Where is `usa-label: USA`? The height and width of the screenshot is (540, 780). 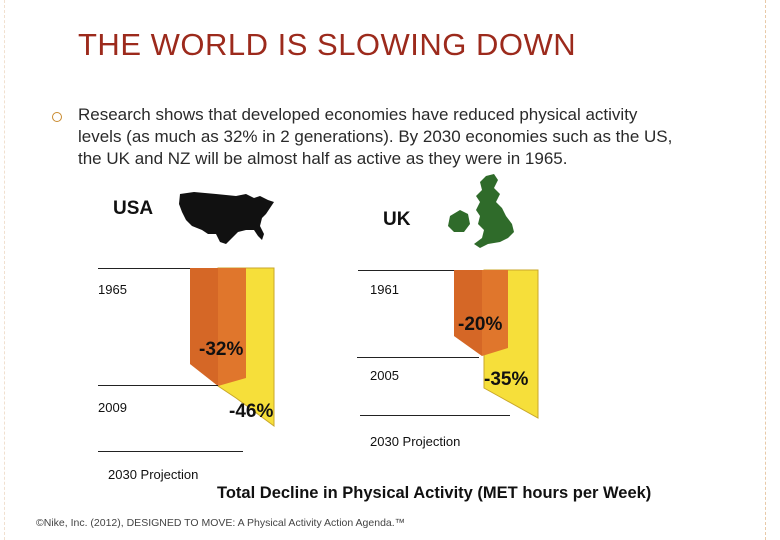
usa-label: USA is located at coordinates (133, 208).